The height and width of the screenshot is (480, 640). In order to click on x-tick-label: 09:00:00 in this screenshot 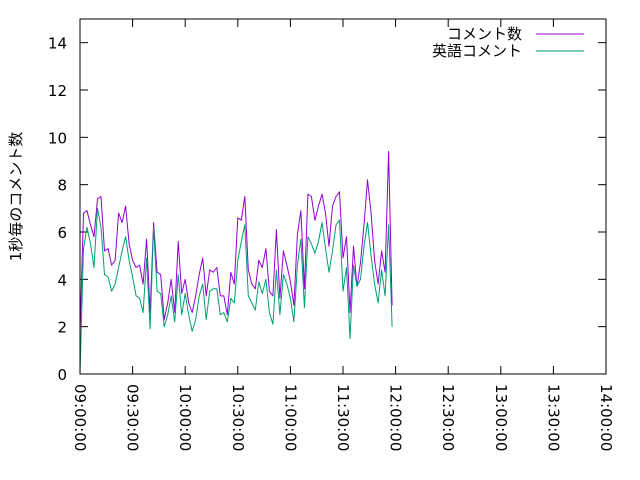, I will do `click(80, 417)`.